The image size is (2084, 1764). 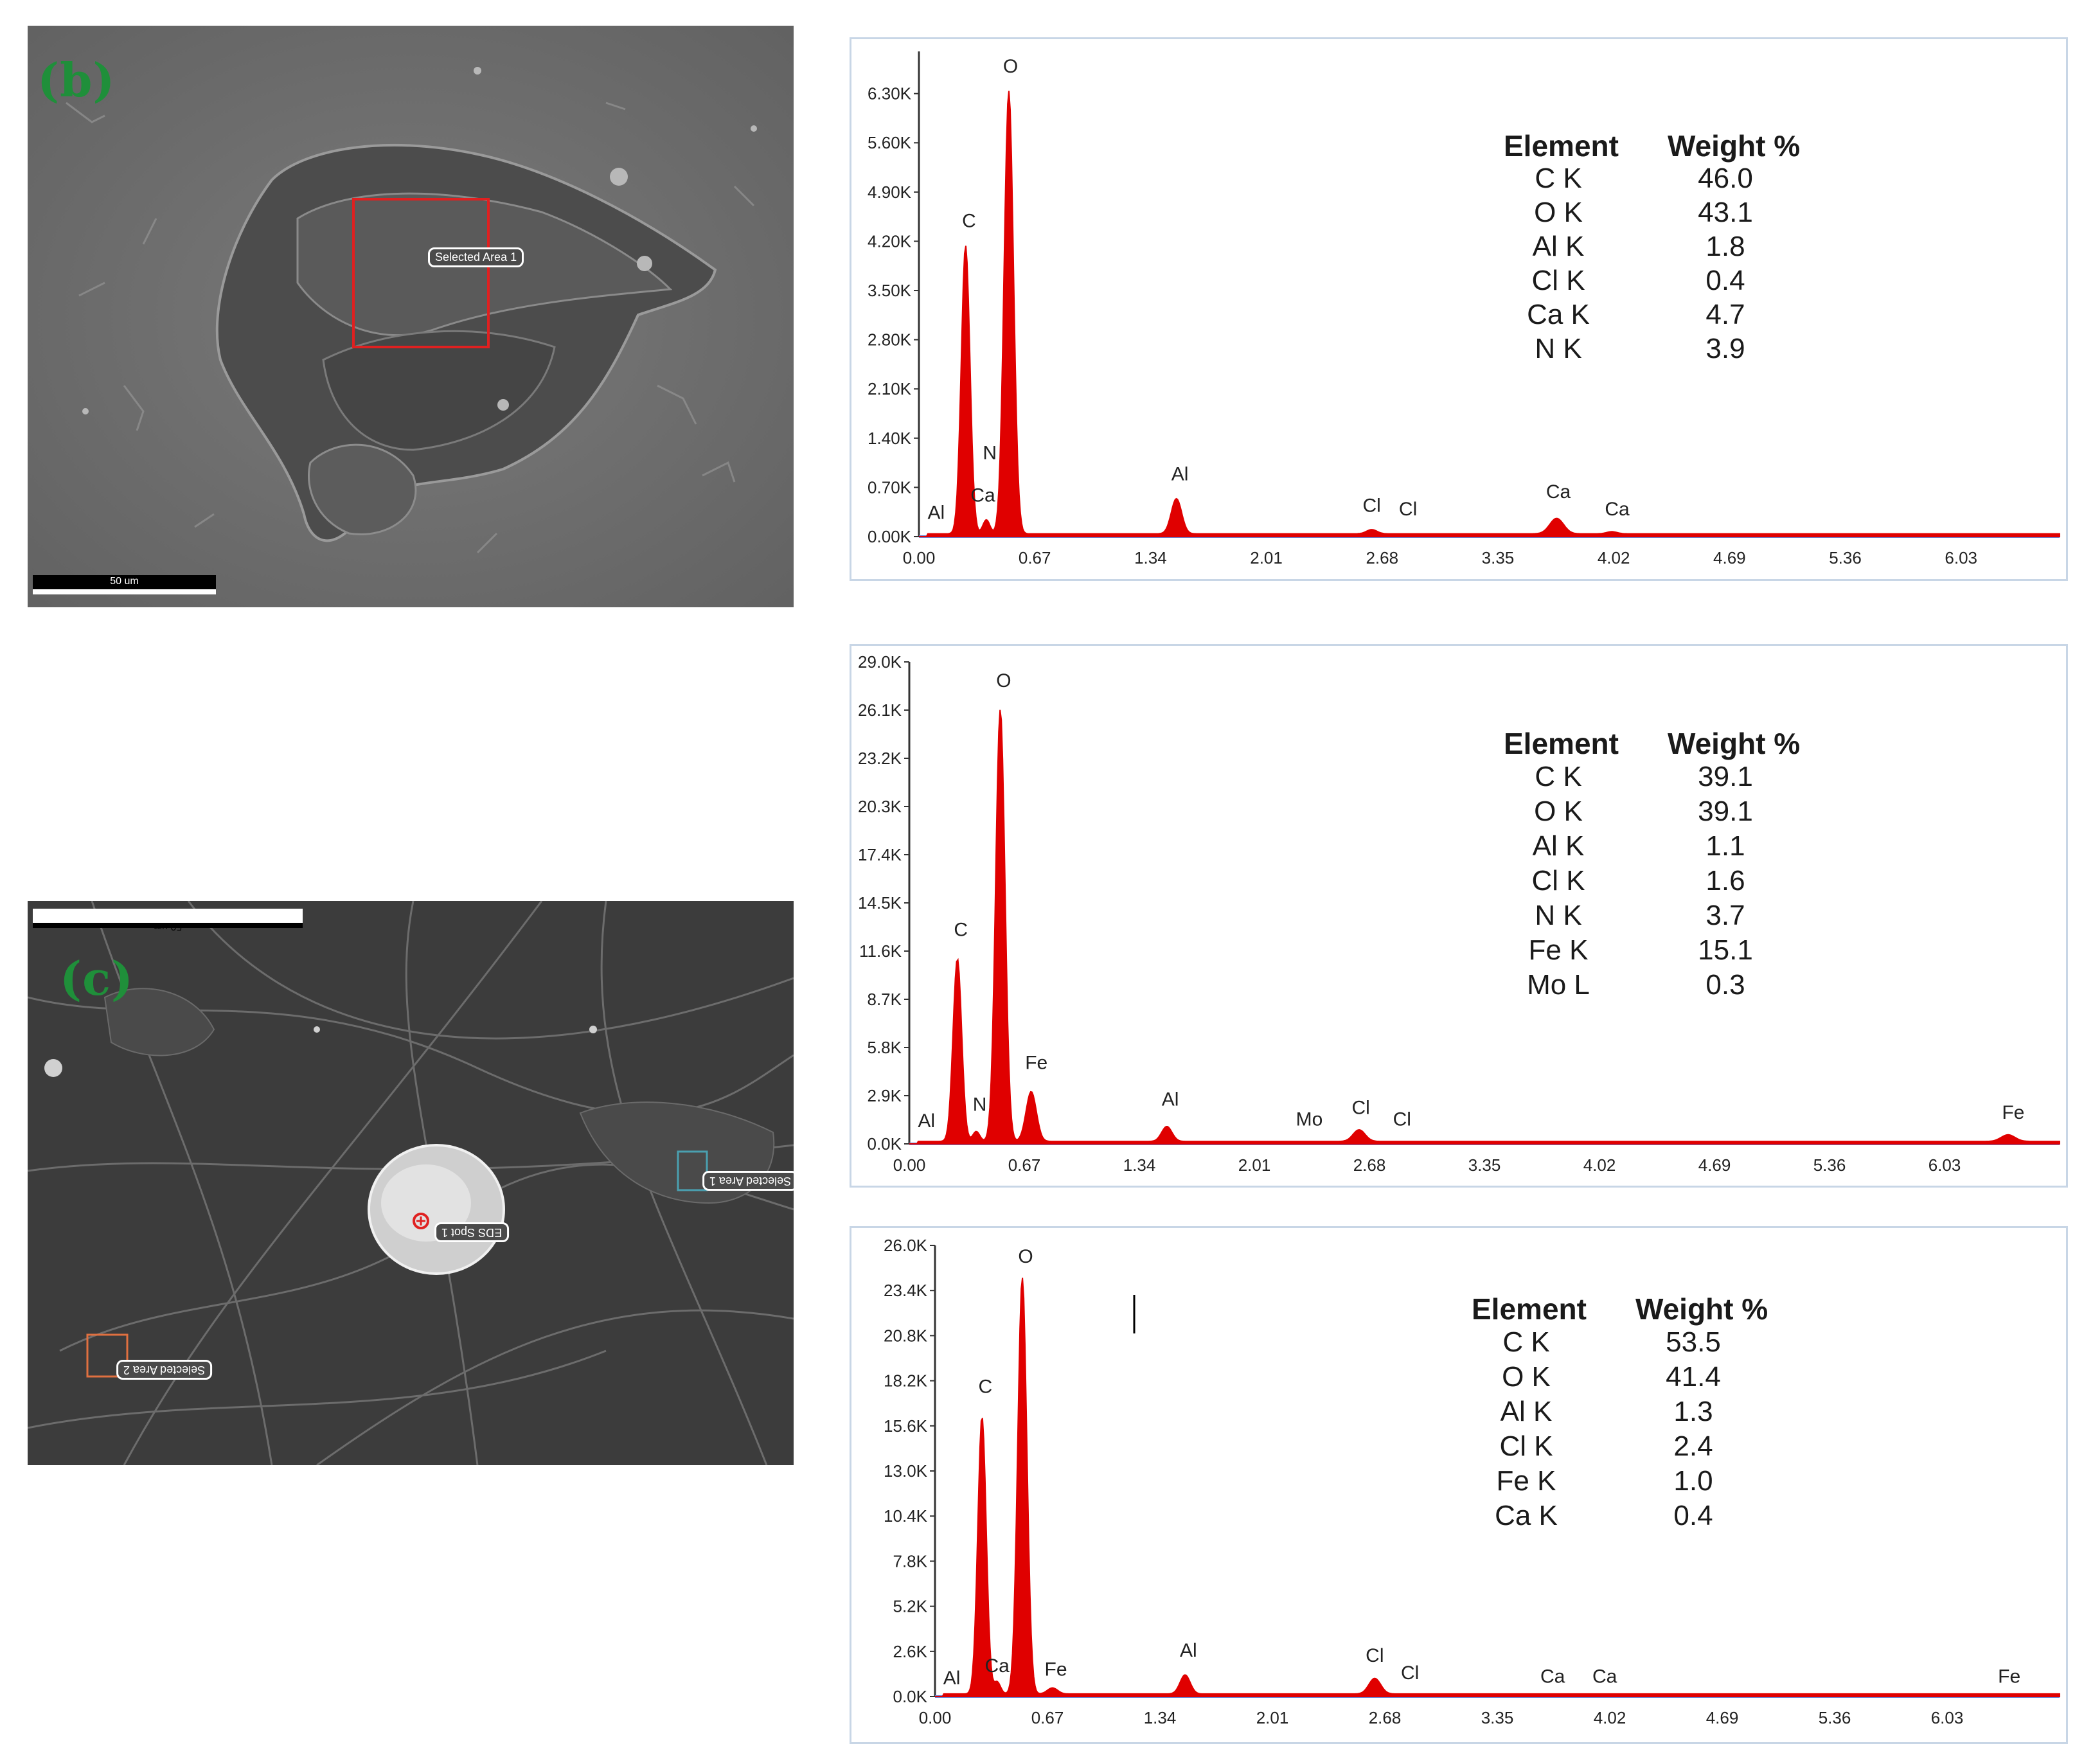 I want to click on y-tick-label: 5.60K, so click(x=890, y=142).